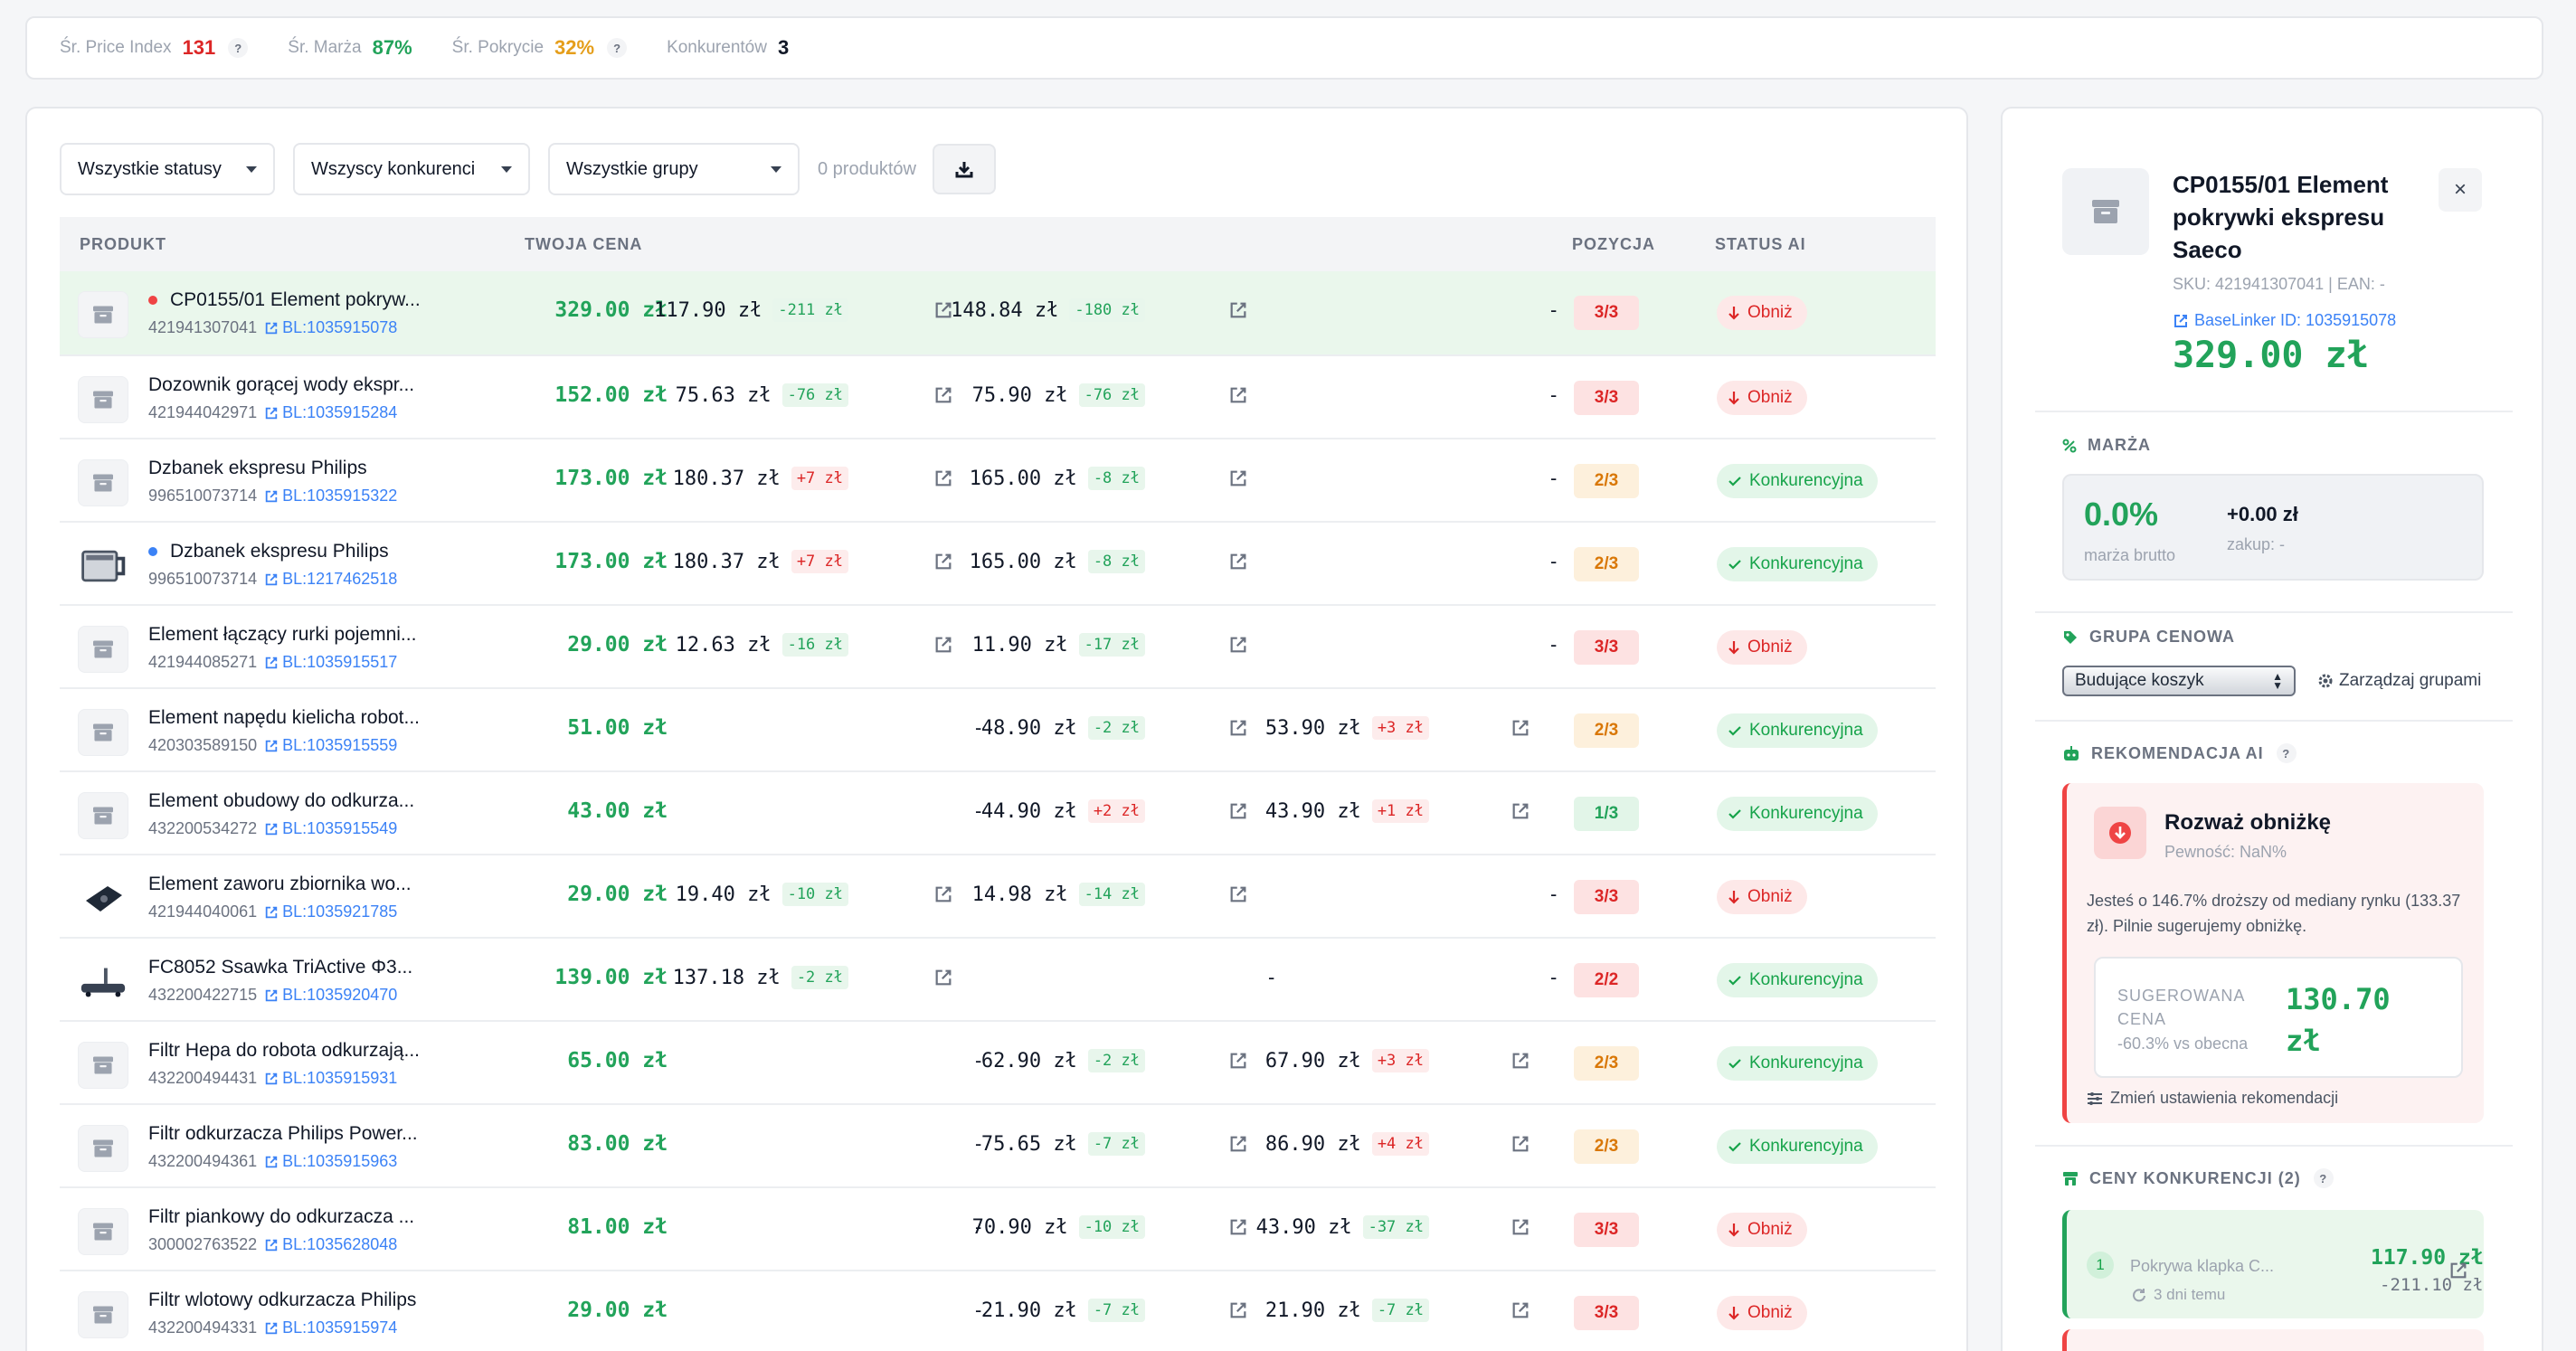 This screenshot has width=2576, height=1351. I want to click on baselinker-link: BL:1035915322, so click(331, 496).